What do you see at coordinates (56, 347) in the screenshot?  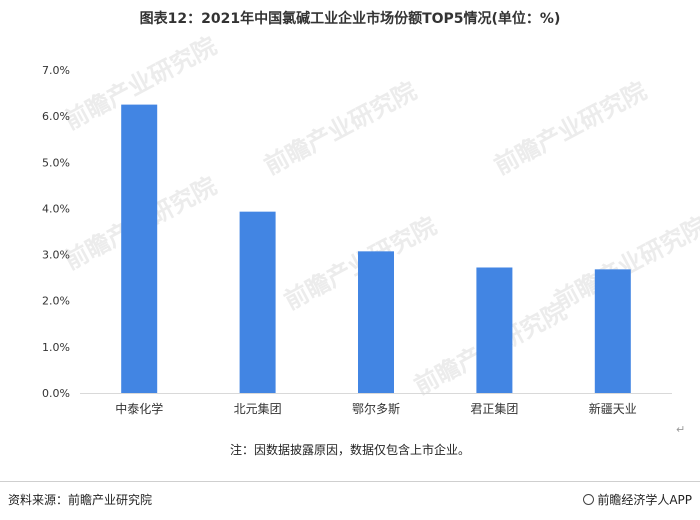 I see `y-tick-label: 1.0%` at bounding box center [56, 347].